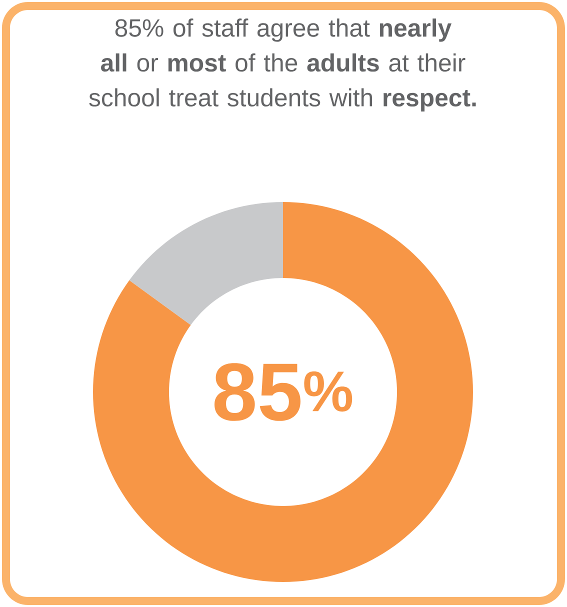 Image resolution: width=567 pixels, height=607 pixels. What do you see at coordinates (282, 65) in the screenshot?
I see `chart-title: 85% of staff agree that nearly all or most of the adults at their school treat students with respect.` at bounding box center [282, 65].